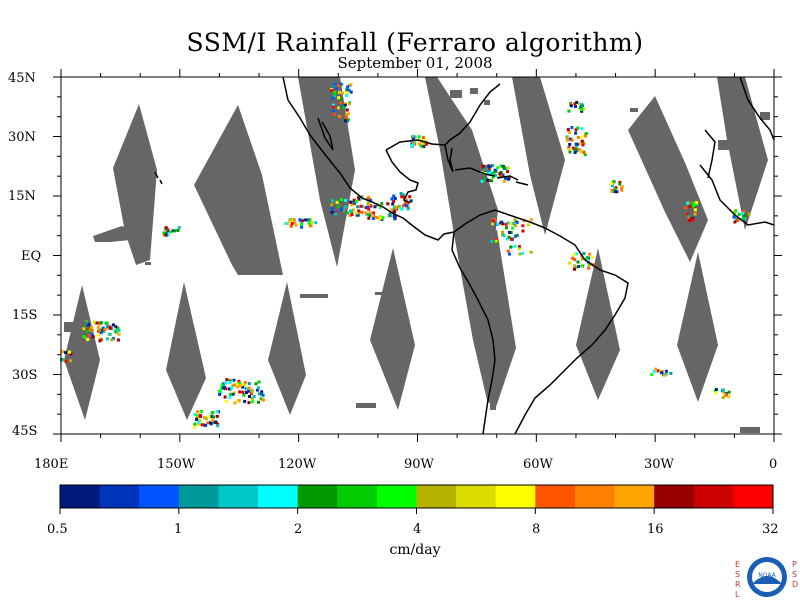 Image resolution: width=800 pixels, height=600 pixels. Describe the element at coordinates (51, 464) in the screenshot. I see `lon-label-180e: 180E` at that location.